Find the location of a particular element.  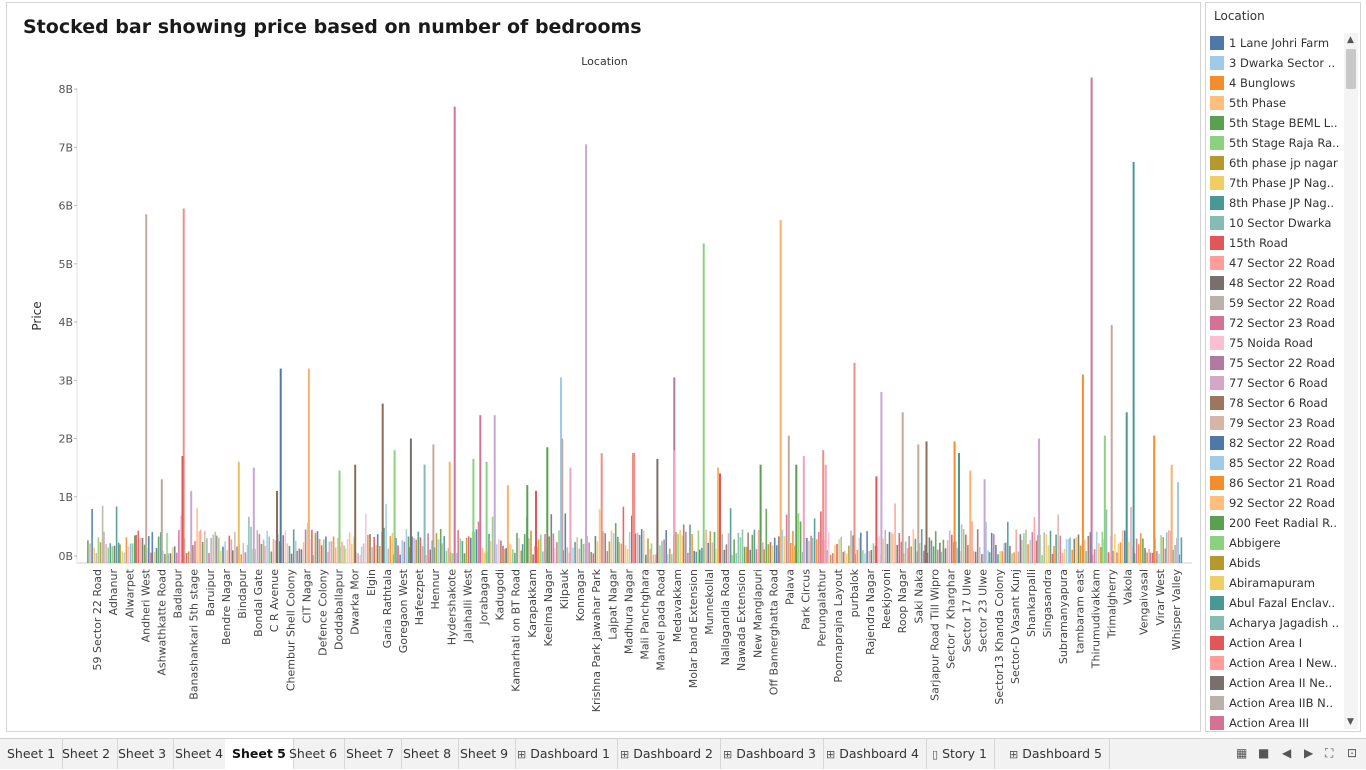

legend-item: 75 Noida Road is located at coordinates (1276, 343).